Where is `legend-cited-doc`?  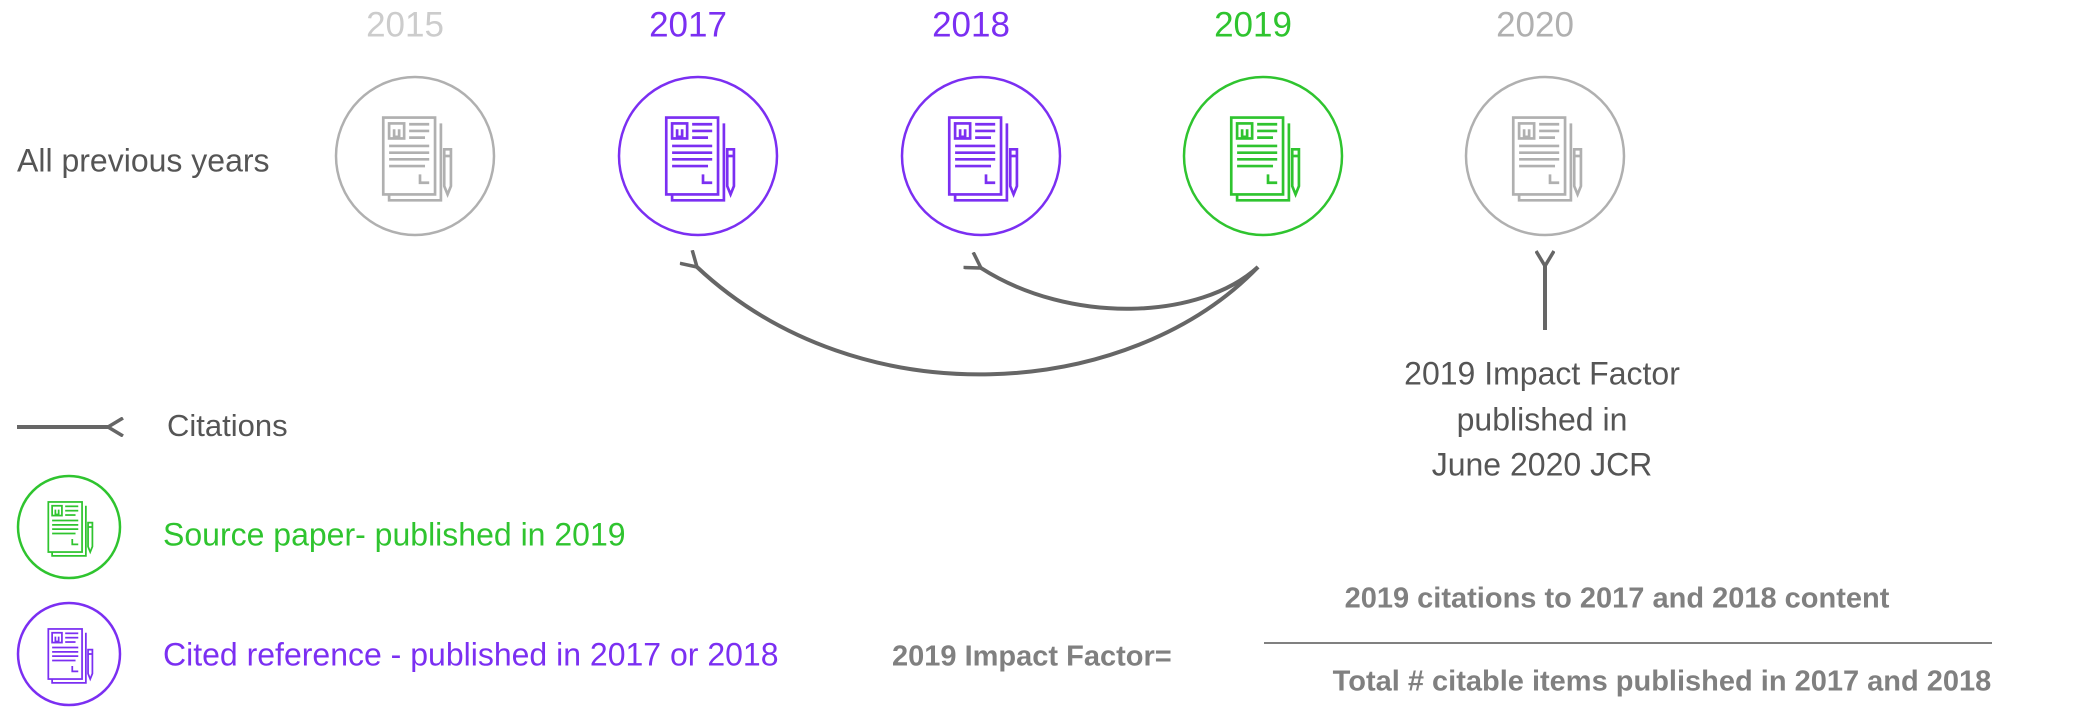 legend-cited-doc is located at coordinates (70, 656).